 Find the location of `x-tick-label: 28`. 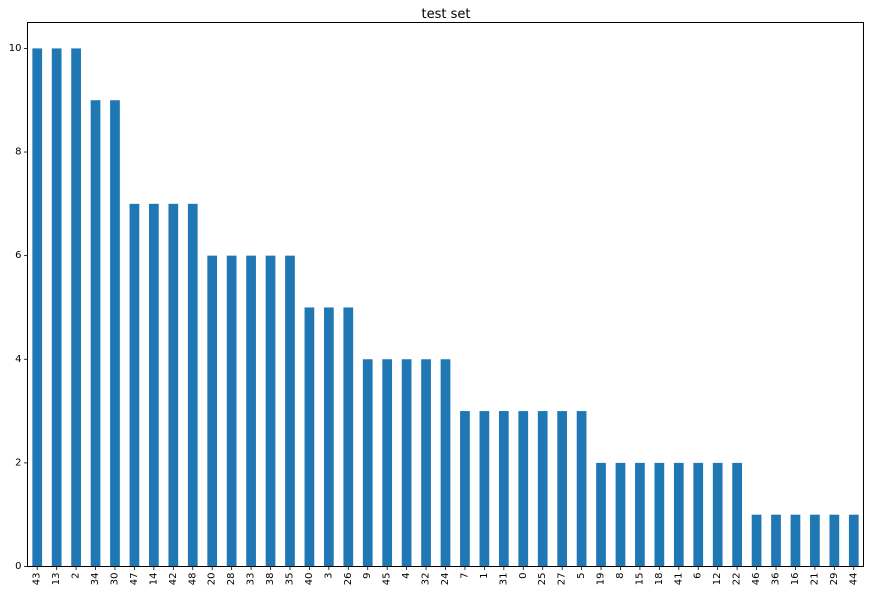

x-tick-label: 28 is located at coordinates (231, 579).